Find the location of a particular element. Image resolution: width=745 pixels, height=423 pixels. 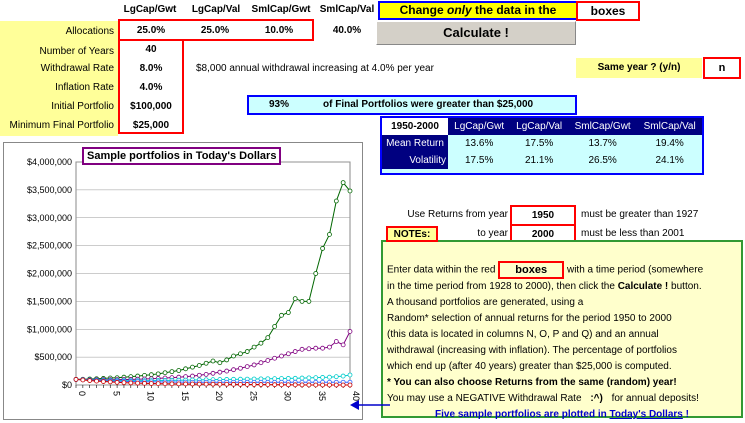

allocation-lgcap-val: 25.0% is located at coordinates (215, 30).